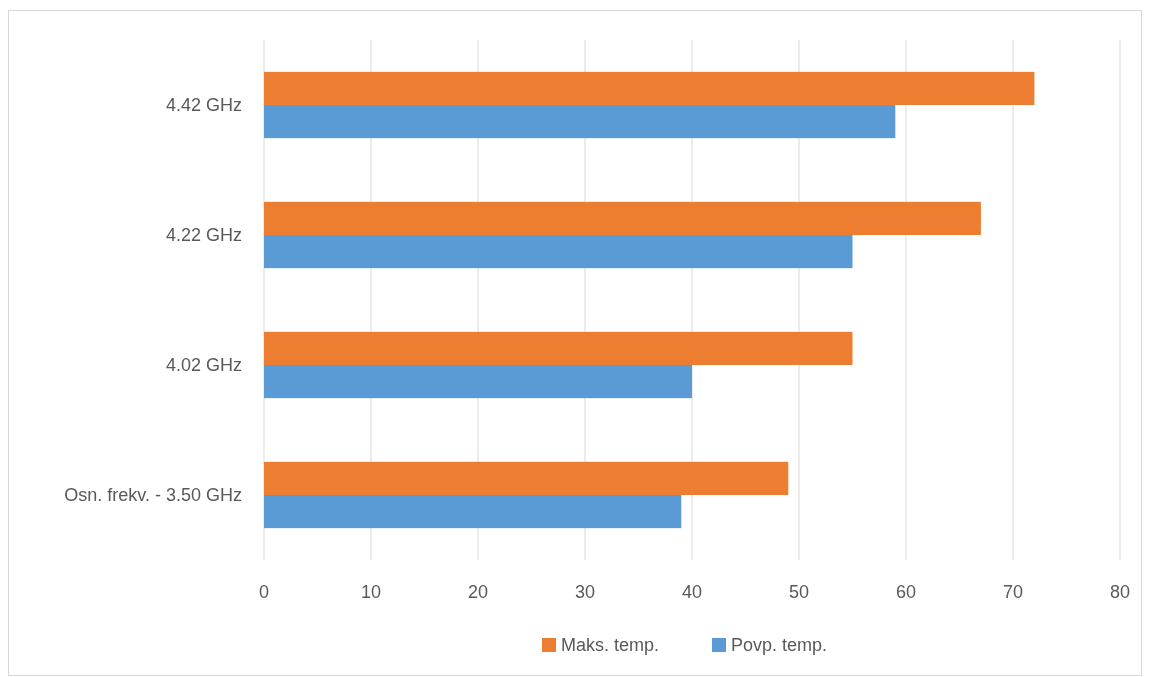 This screenshot has width=1151, height=677. What do you see at coordinates (203, 365) in the screenshot?
I see `y-tick-label: 4.02 GHz` at bounding box center [203, 365].